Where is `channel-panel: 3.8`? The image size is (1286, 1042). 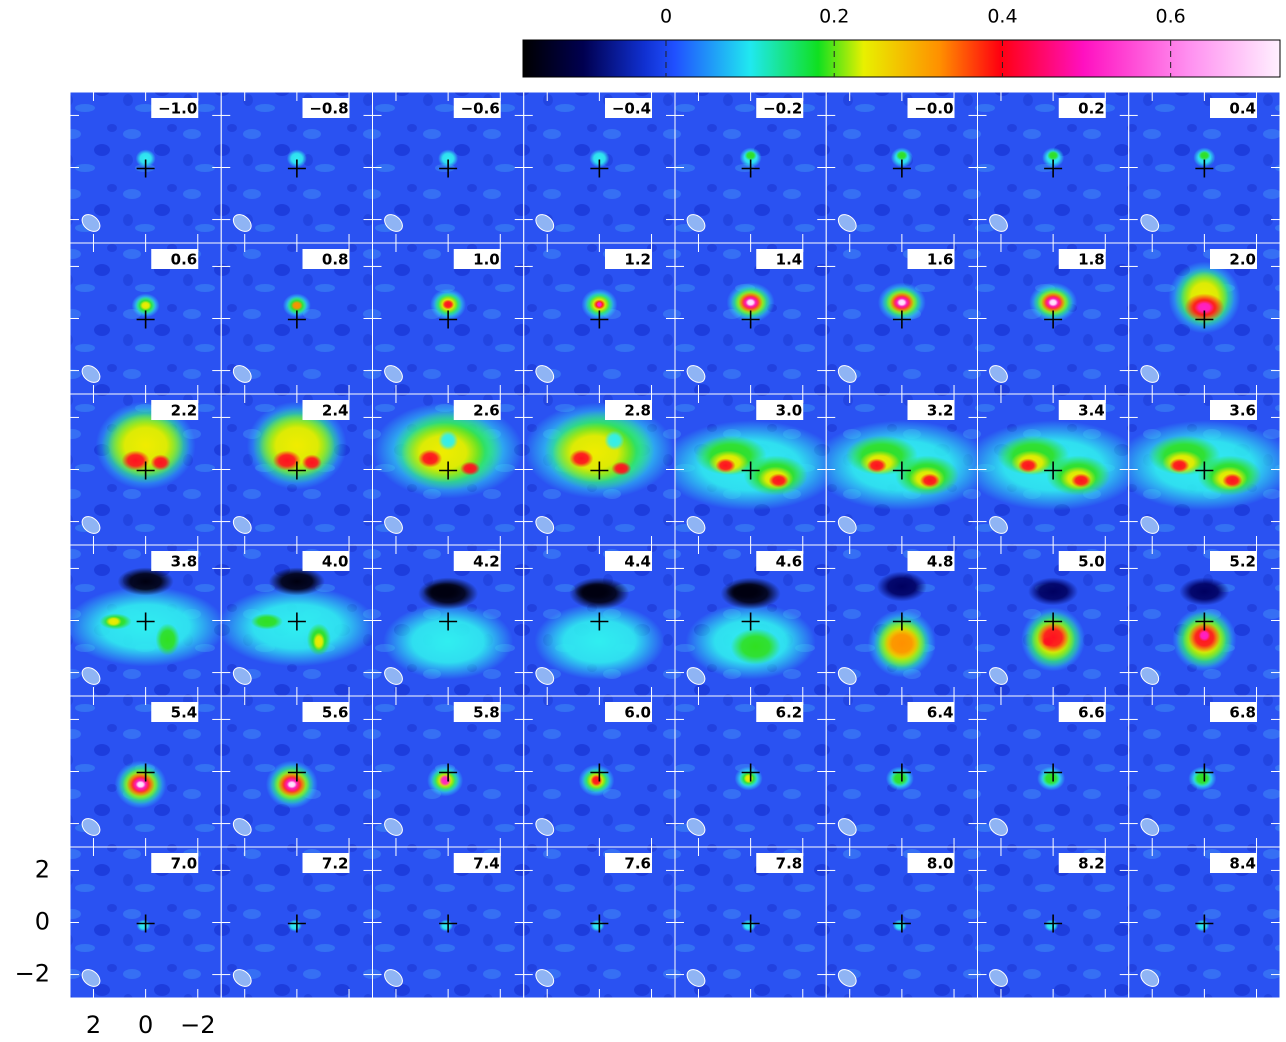
channel-panel: 3.8 is located at coordinates (145, 620).